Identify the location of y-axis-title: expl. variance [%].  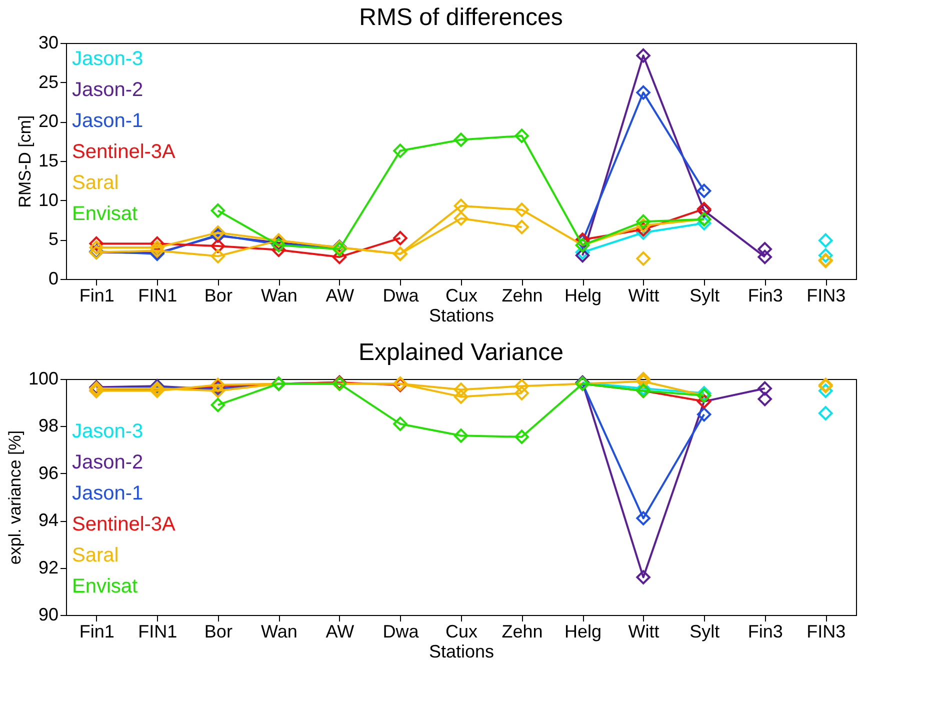
(14, 497).